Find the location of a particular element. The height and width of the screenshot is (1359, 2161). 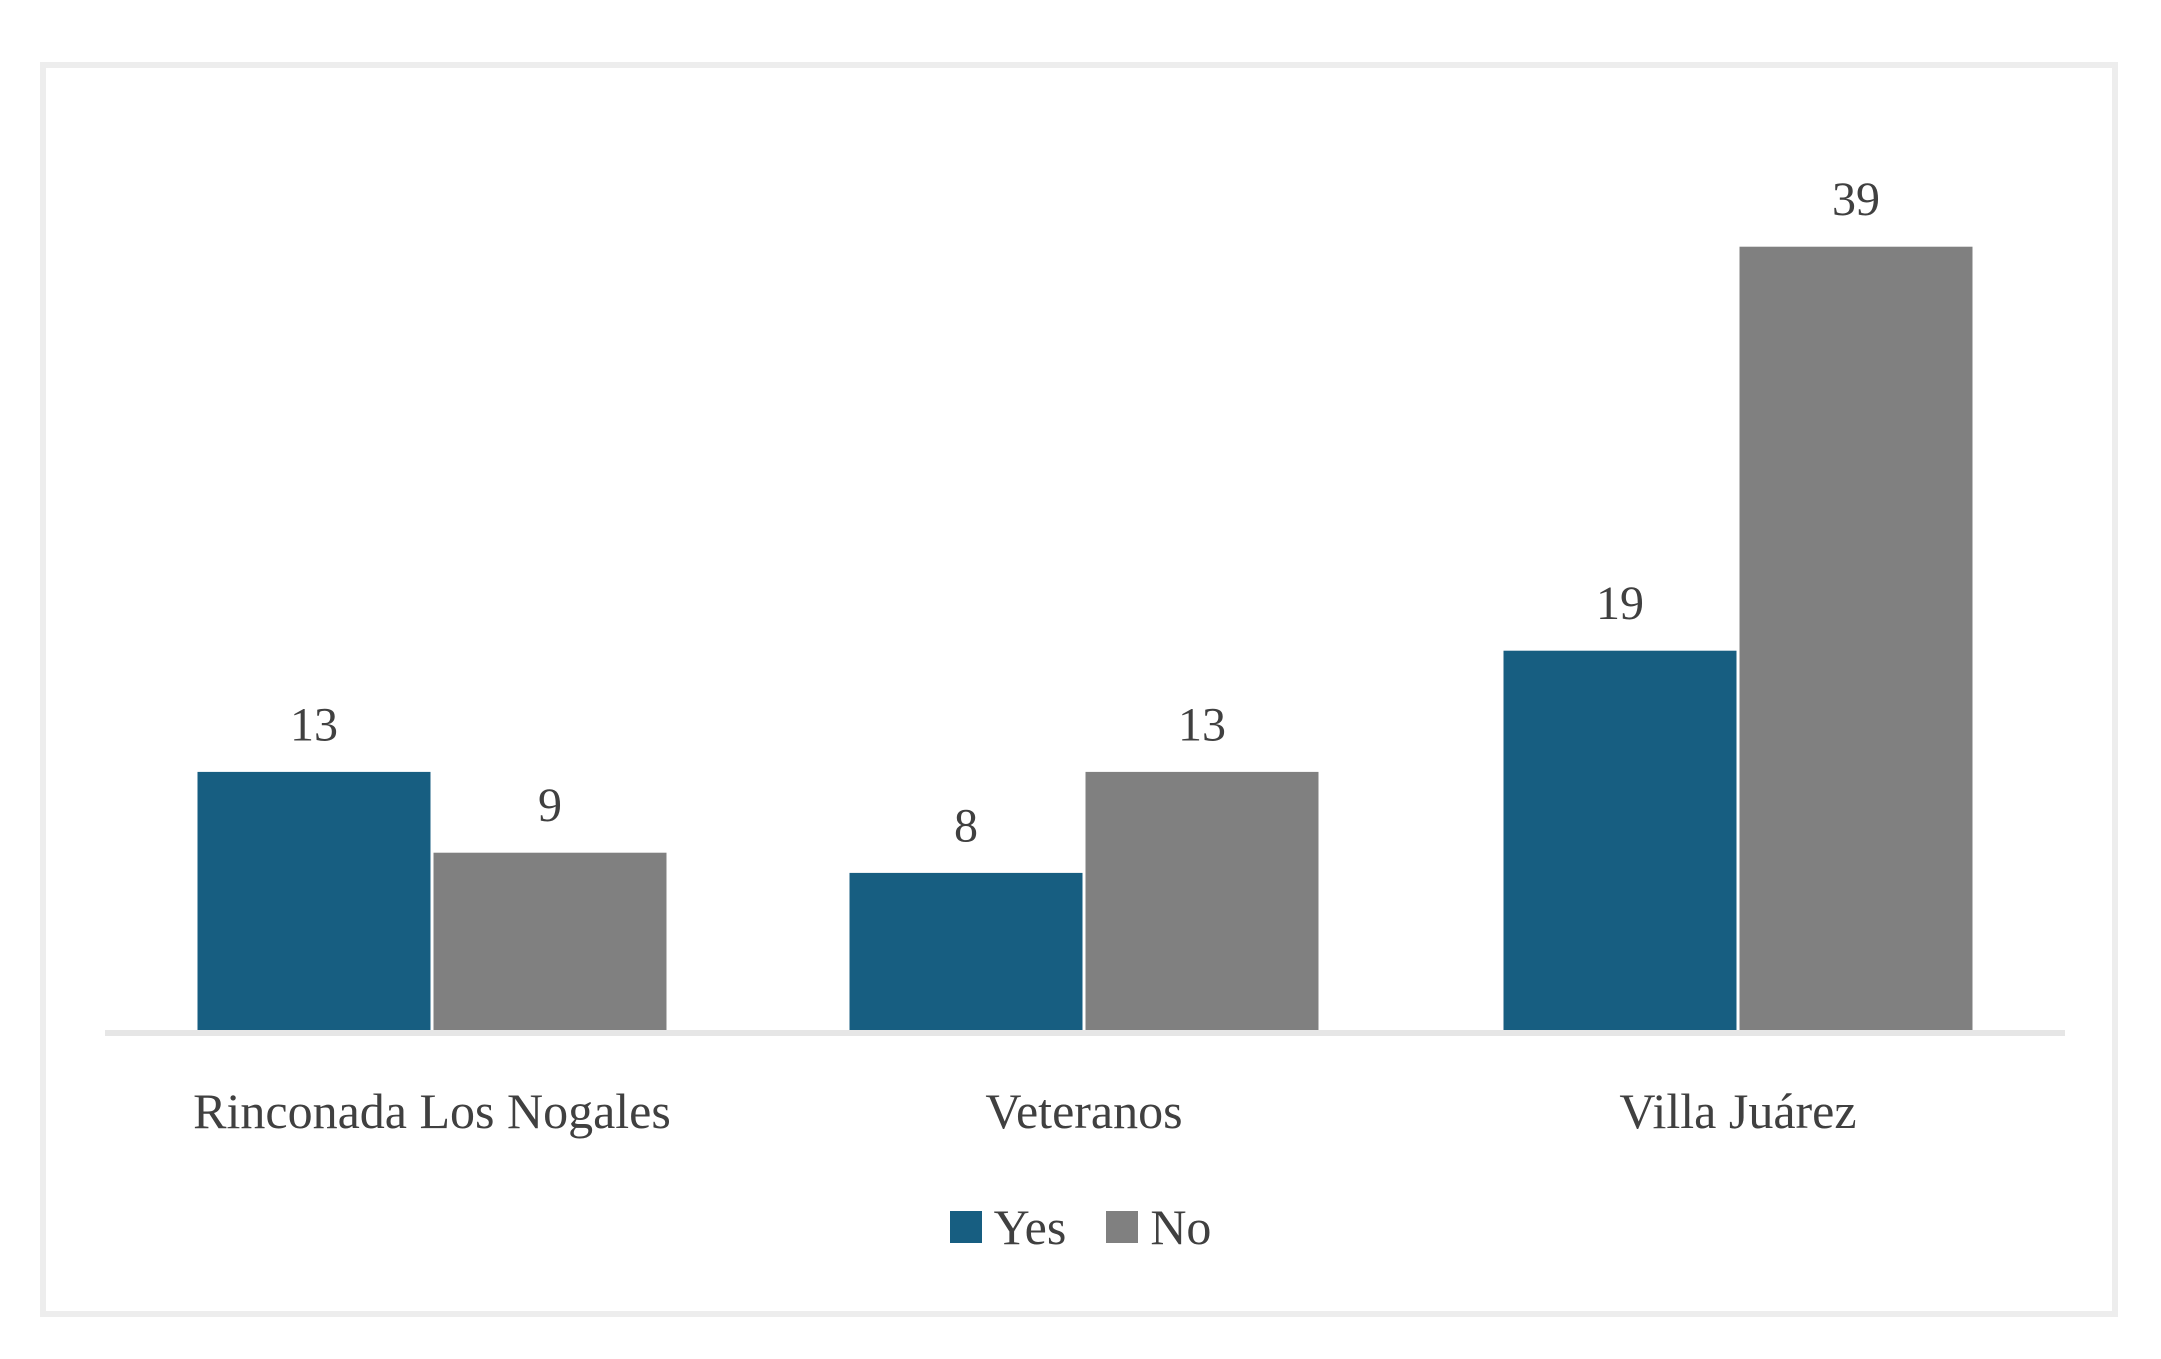

data-label-yes-0: 13 is located at coordinates (314, 724).